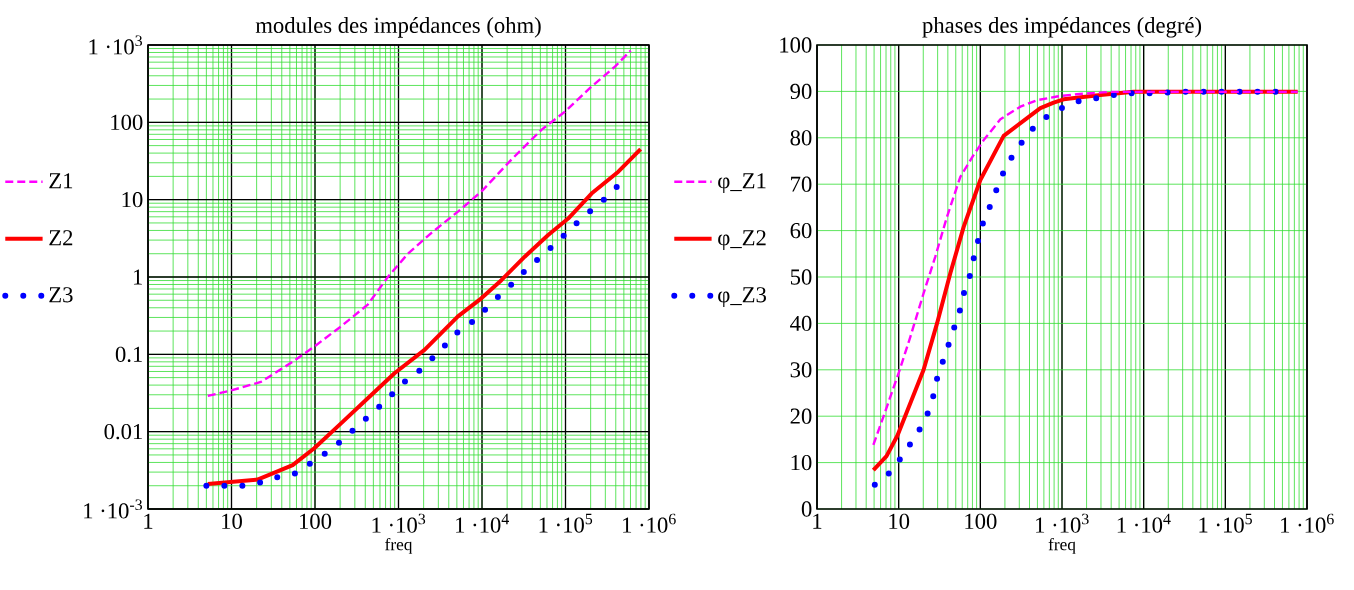 This screenshot has width=1354, height=590. Describe the element at coordinates (61, 238) in the screenshot. I see `legend-label: Z2` at that location.